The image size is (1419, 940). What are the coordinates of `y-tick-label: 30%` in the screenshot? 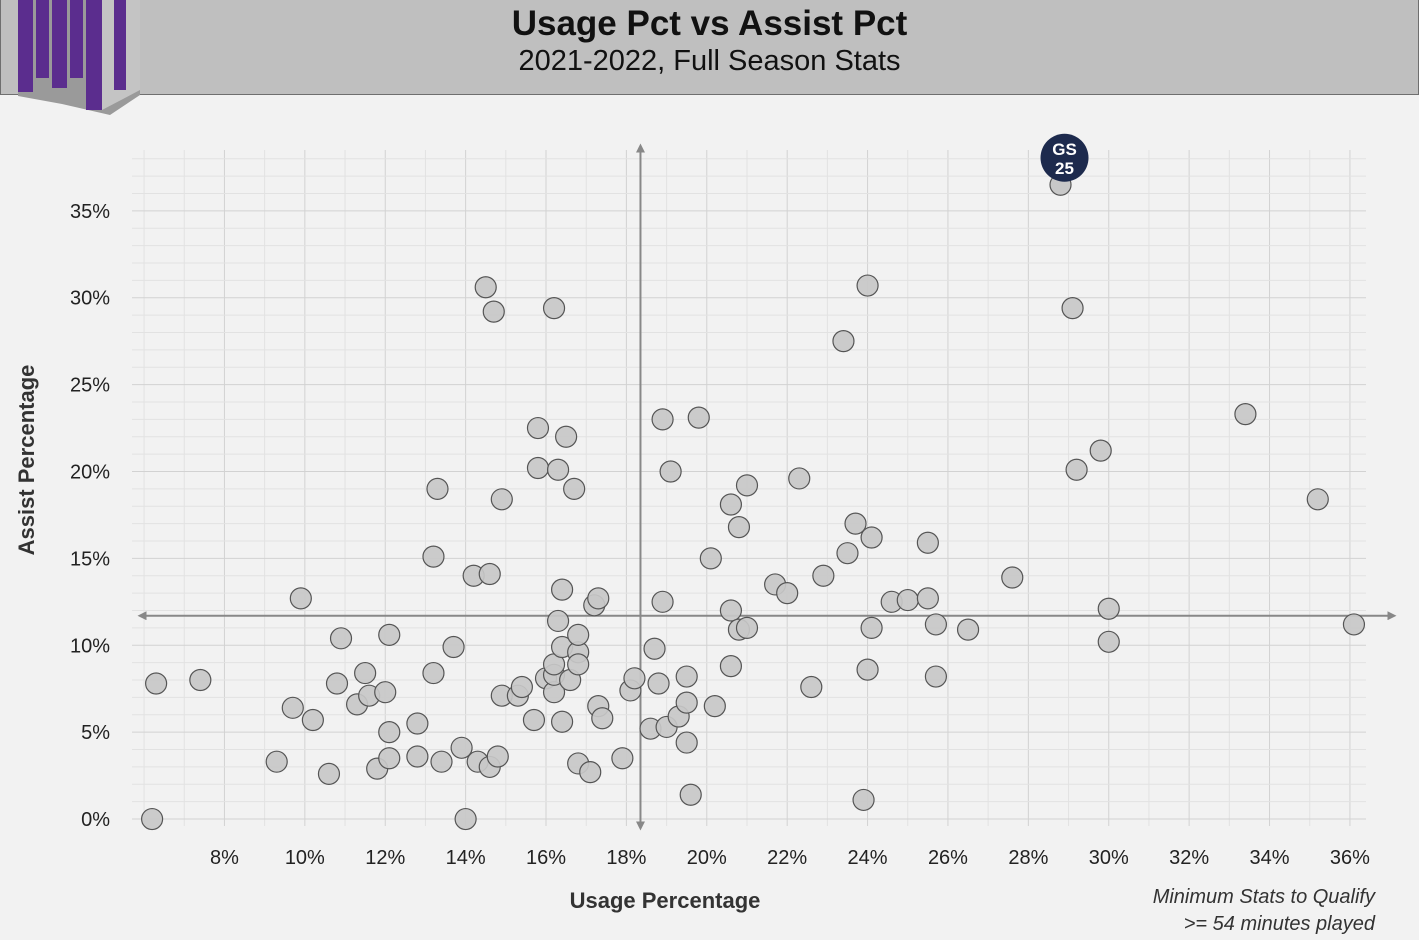 It's located at (90, 299).